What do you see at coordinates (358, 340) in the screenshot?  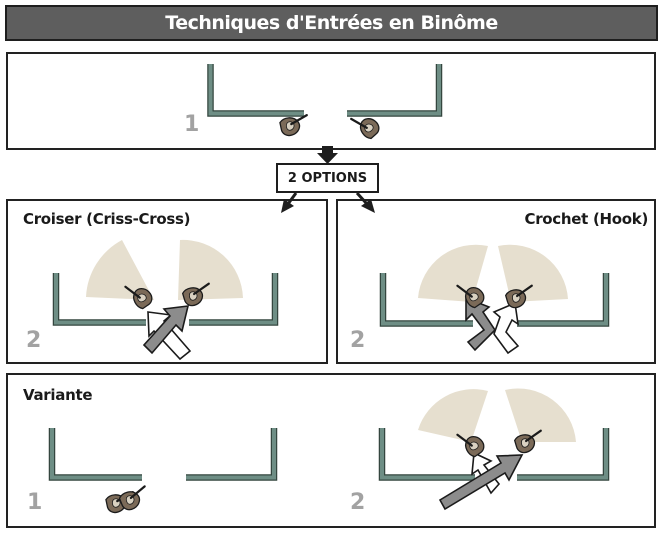 I see `step-number-2-hook: 2` at bounding box center [358, 340].